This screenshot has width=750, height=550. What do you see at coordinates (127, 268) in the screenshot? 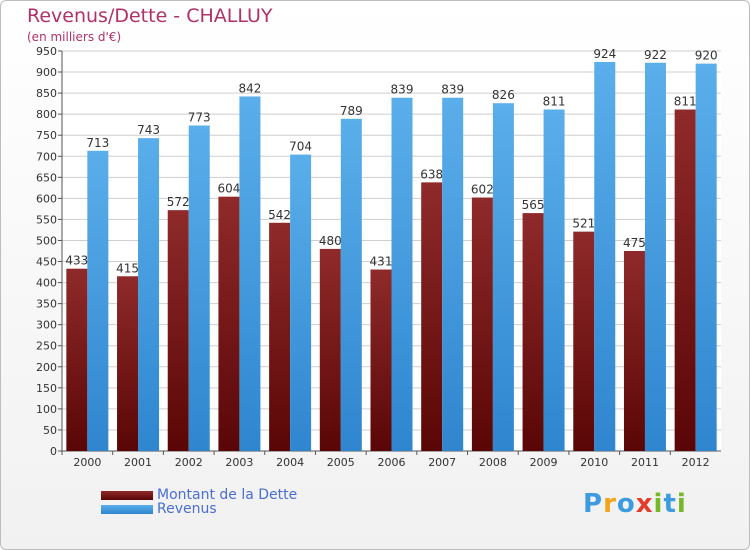
I see `data-label-dette-2001: 415` at bounding box center [127, 268].